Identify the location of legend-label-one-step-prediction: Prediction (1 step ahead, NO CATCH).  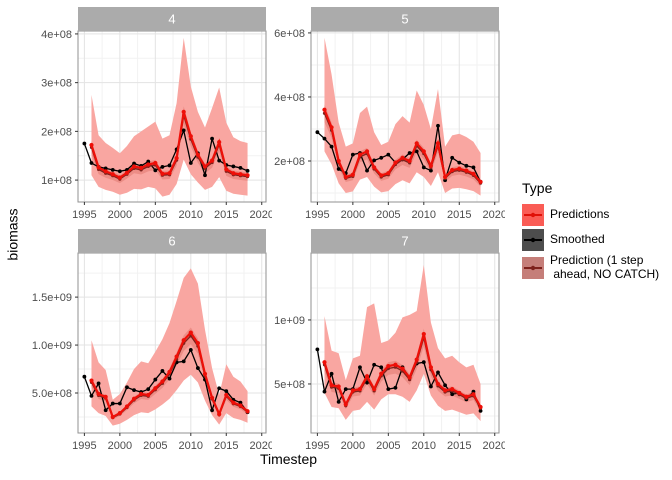
(605, 267).